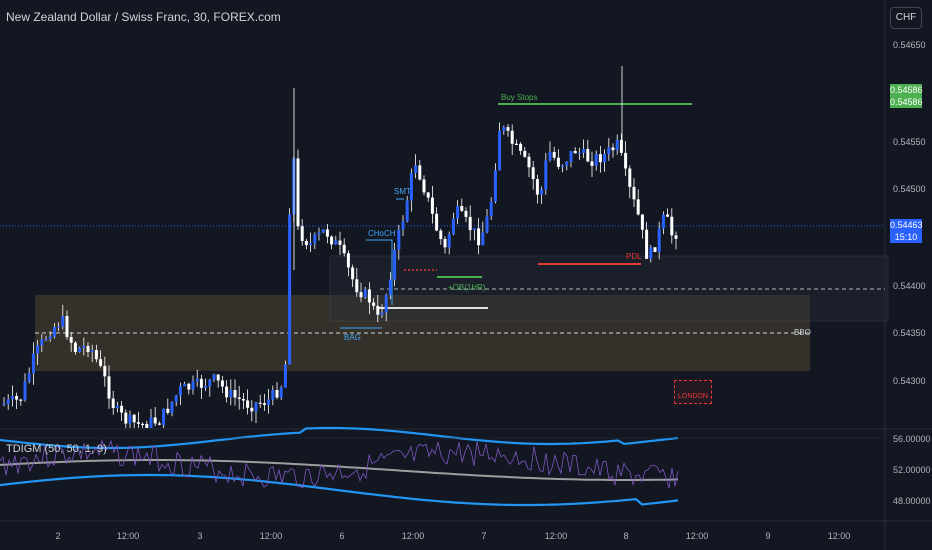  I want to click on time-axis-label: 9, so click(768, 536).